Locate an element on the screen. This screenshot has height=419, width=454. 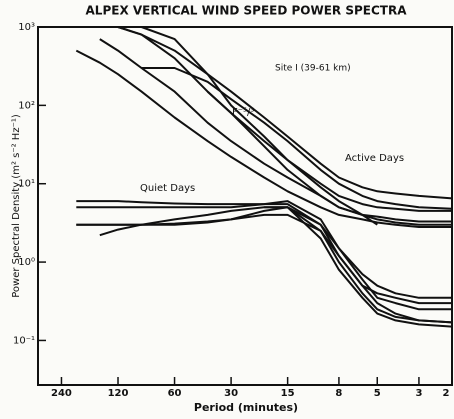
chart-title: ALPEX VERTICAL WIND SPEED POWER SPECTRA is located at coordinates (247, 11).